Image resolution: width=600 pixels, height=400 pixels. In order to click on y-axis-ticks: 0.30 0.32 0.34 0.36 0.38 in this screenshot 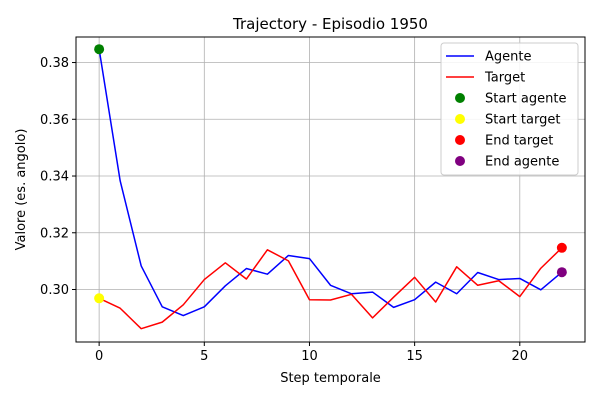, I will do `click(58, 177)`.